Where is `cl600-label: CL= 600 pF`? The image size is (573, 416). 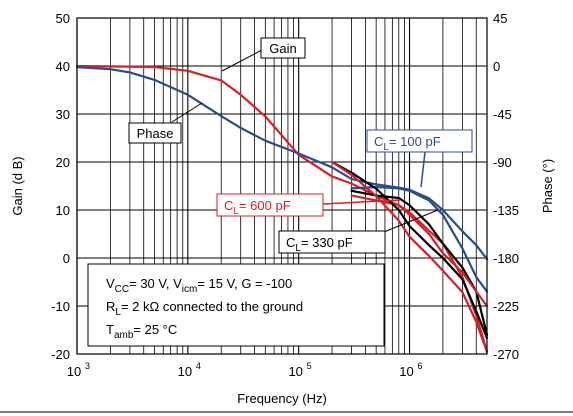
cl600-label: CL= 600 pF is located at coordinates (257, 207).